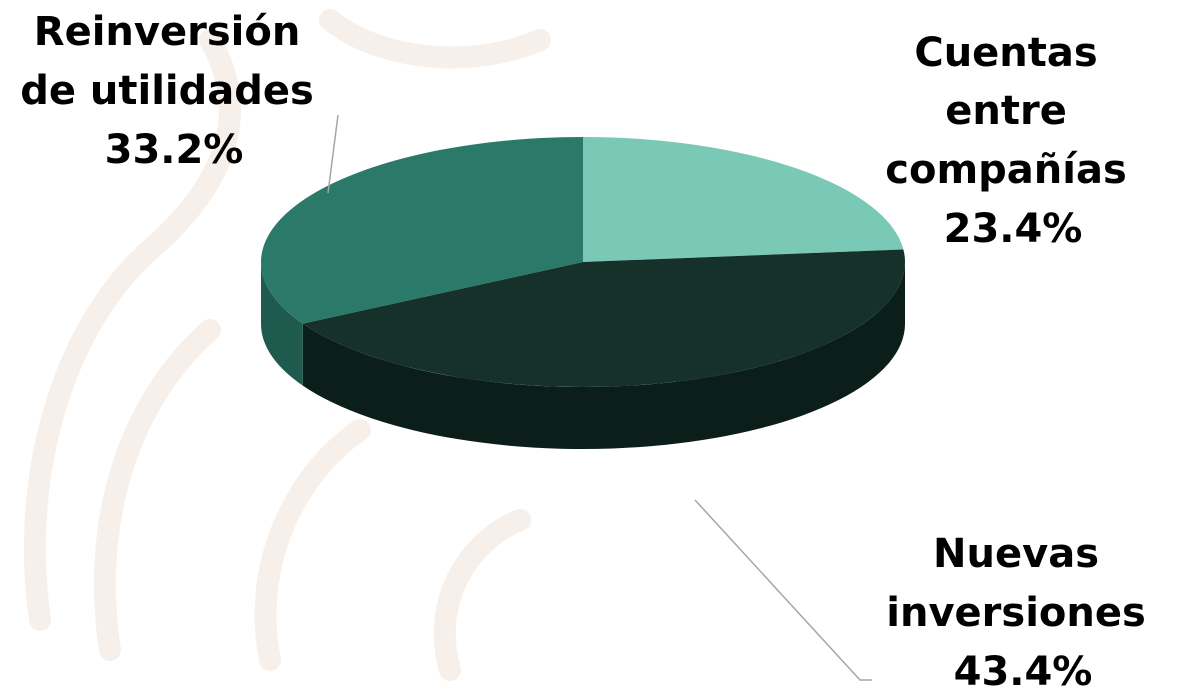  I want to click on label-reinversion: Reinversión de utilidades 33.2%, so click(174, 91).